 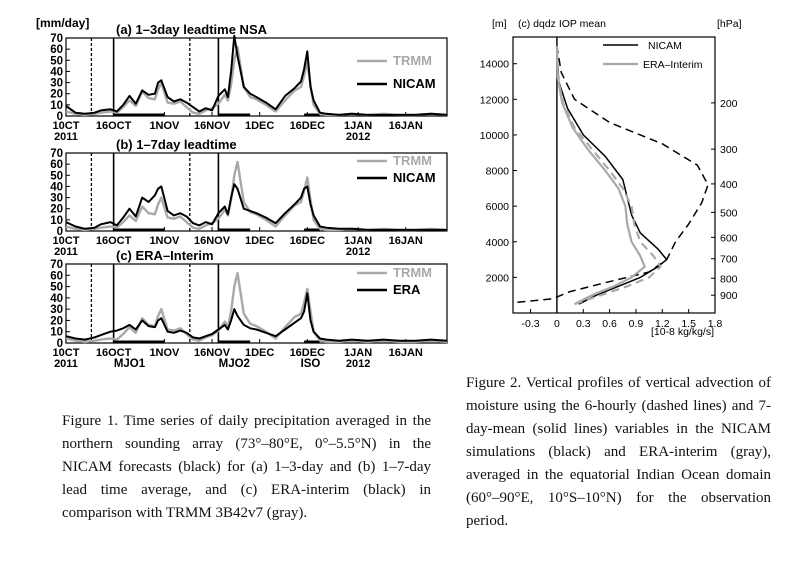 What do you see at coordinates (308, 241) in the screenshot?
I see `panel-b-x-tick-label: 16DEC` at bounding box center [308, 241].